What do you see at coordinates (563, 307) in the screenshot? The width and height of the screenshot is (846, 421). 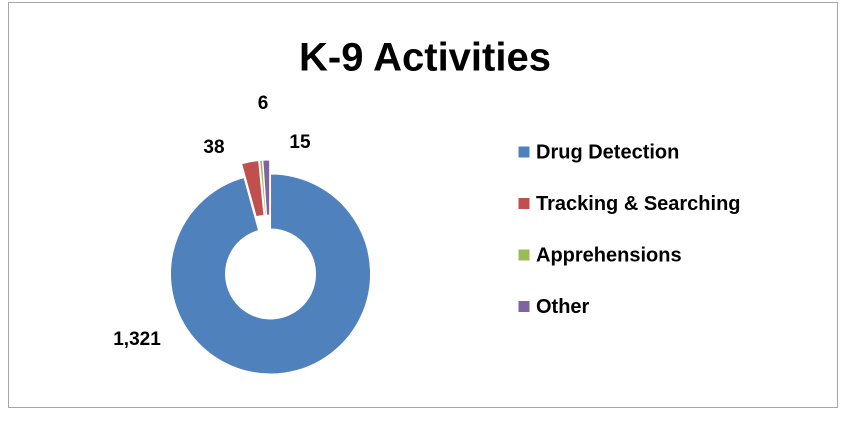 I see `legend-label: Other` at bounding box center [563, 307].